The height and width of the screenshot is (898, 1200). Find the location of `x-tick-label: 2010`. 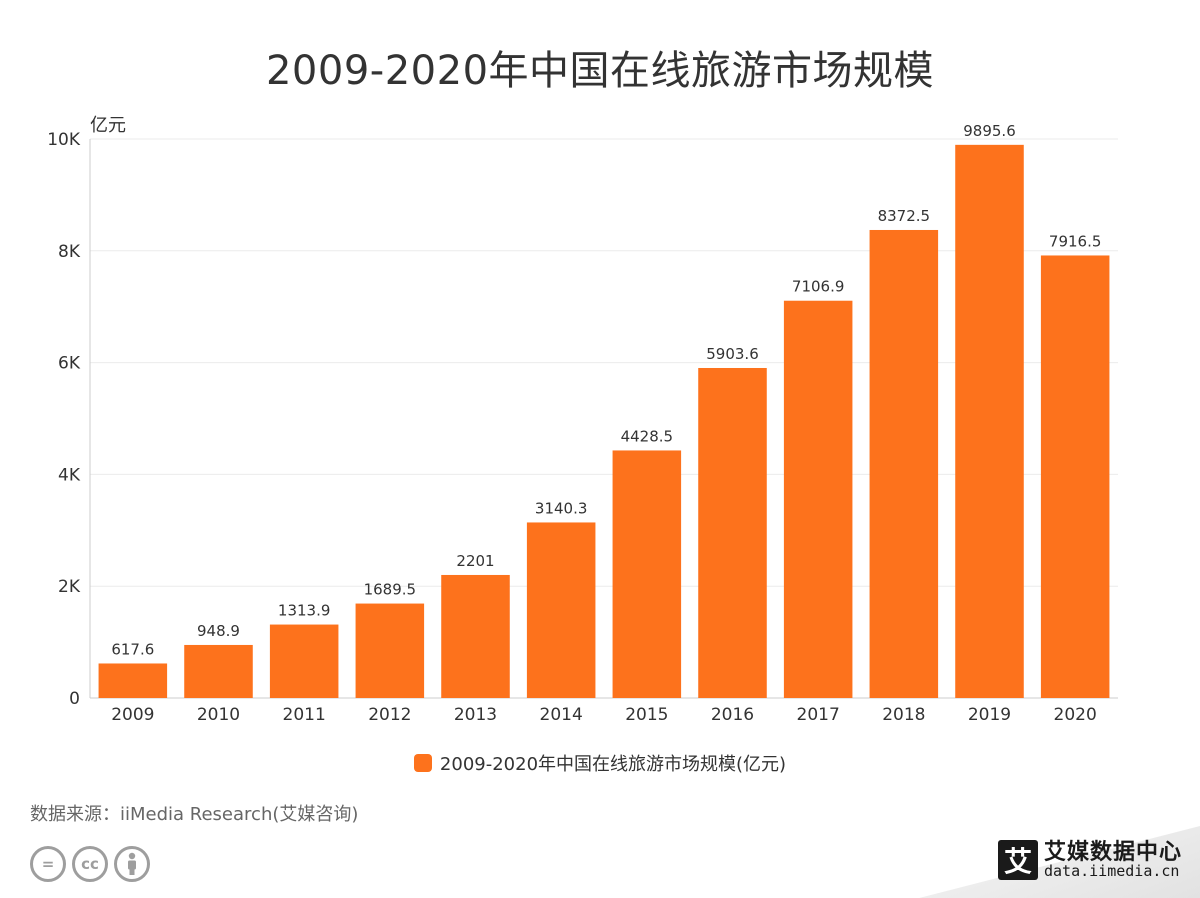

x-tick-label: 2010 is located at coordinates (218, 715).